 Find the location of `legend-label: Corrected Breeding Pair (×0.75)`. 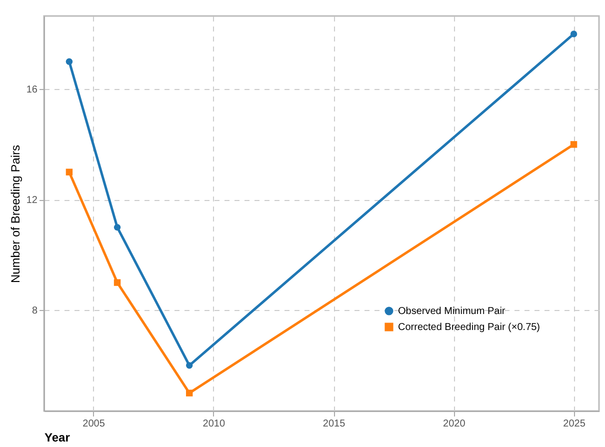

legend-label: Corrected Breeding Pair (×0.75) is located at coordinates (469, 327).